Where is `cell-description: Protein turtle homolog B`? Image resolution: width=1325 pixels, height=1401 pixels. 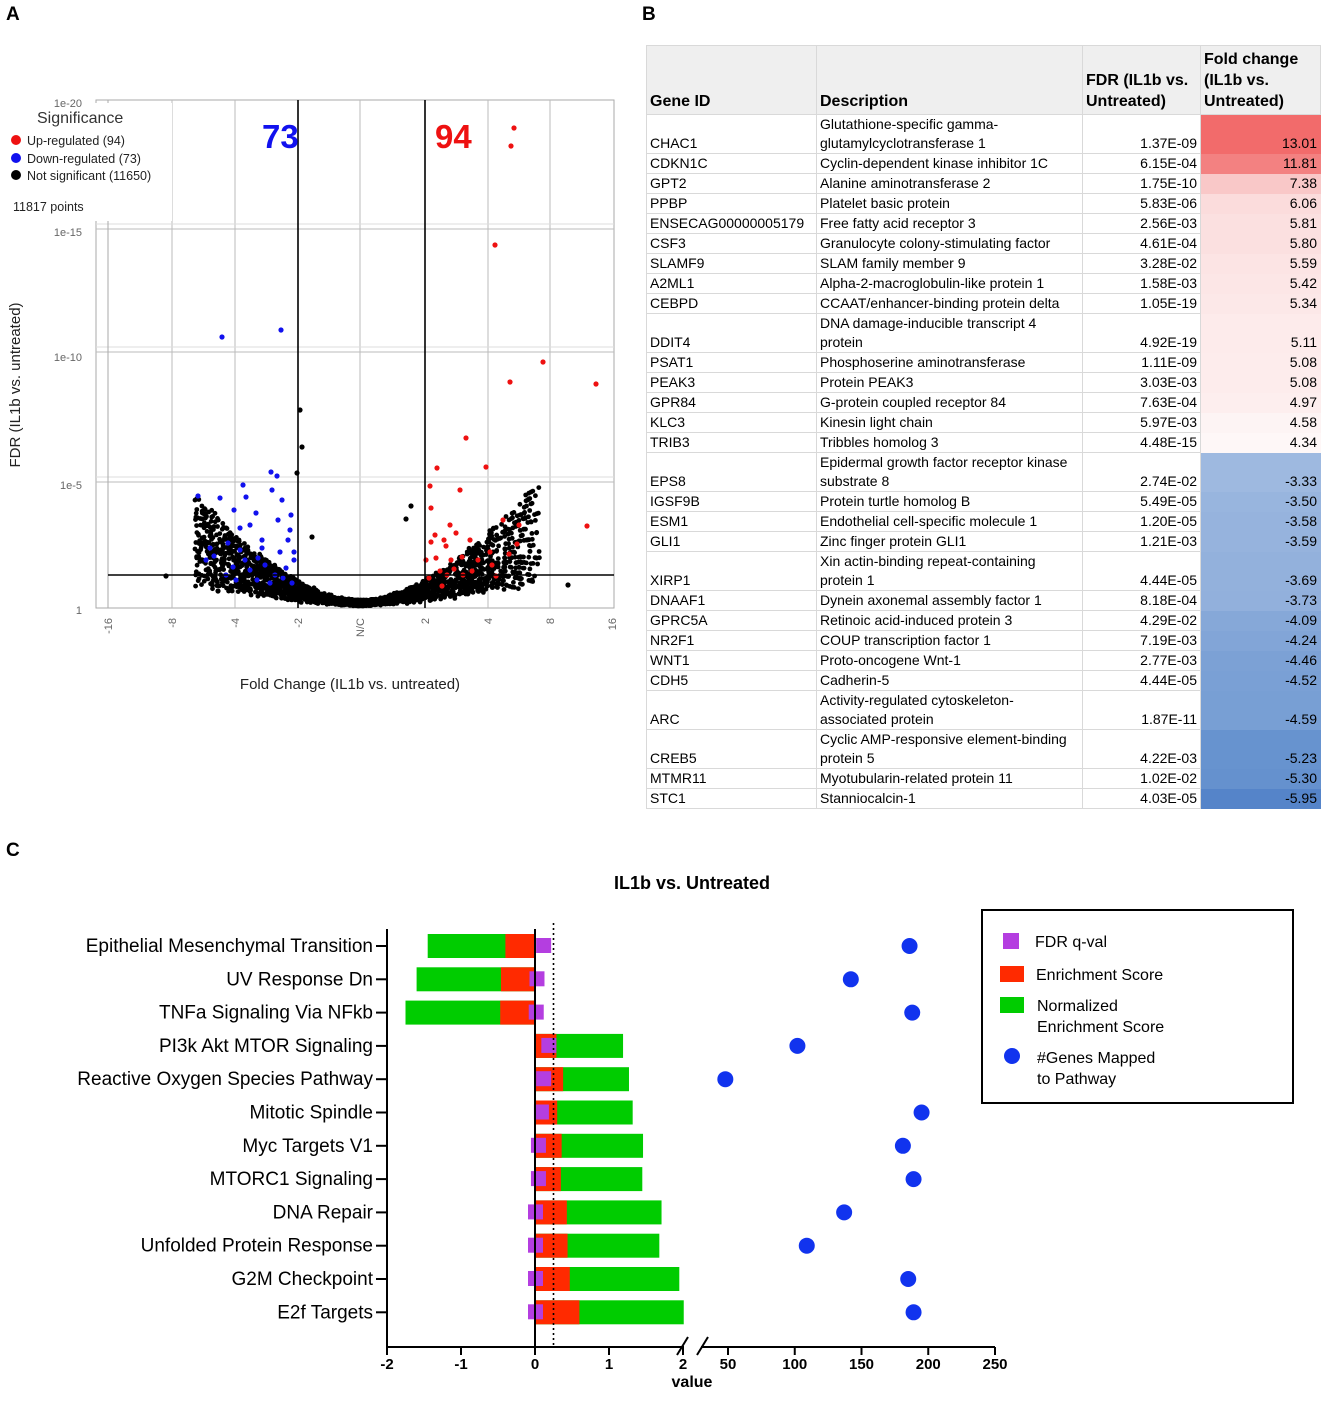
cell-description: Protein turtle homolog B is located at coordinates (949, 501).